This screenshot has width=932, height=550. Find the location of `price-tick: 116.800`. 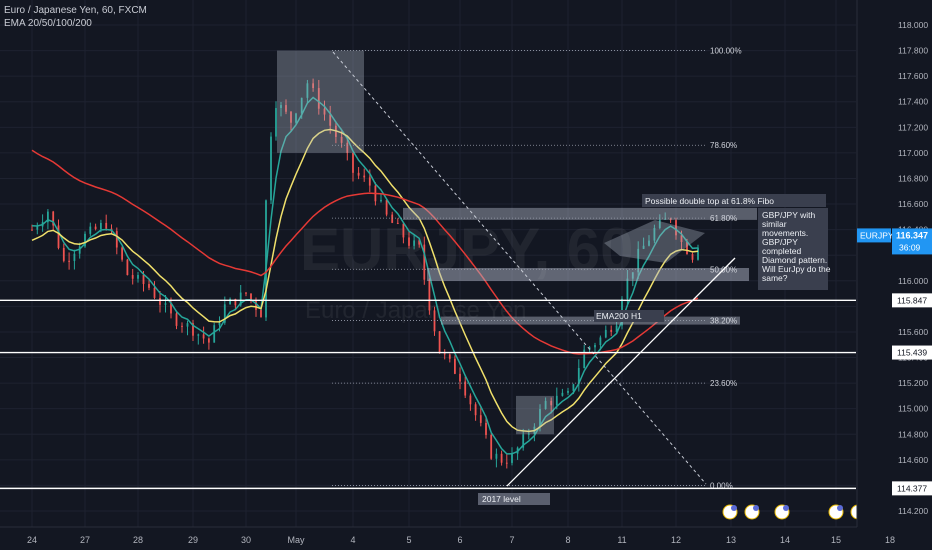

price-tick: 116.800 is located at coordinates (913, 178).